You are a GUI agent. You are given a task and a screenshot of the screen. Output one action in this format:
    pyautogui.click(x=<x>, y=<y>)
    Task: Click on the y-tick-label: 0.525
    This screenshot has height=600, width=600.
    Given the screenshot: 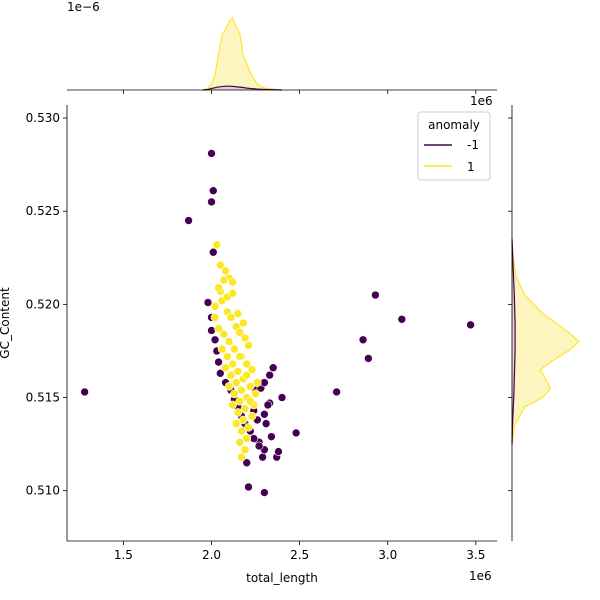 What is the action you would take?
    pyautogui.click(x=43, y=211)
    